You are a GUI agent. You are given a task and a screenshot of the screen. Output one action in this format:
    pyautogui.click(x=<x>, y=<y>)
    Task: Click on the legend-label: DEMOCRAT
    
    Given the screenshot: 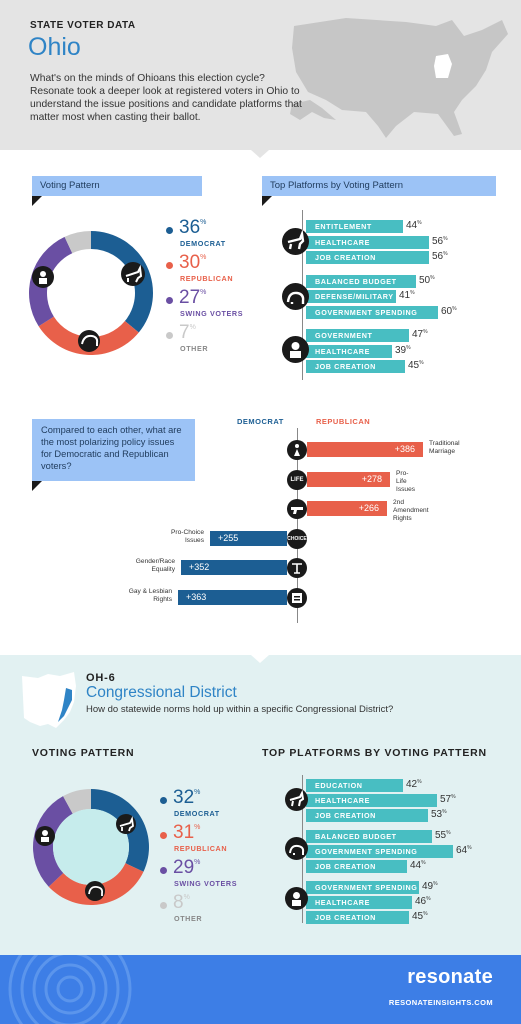 What is the action you would take?
    pyautogui.click(x=197, y=813)
    